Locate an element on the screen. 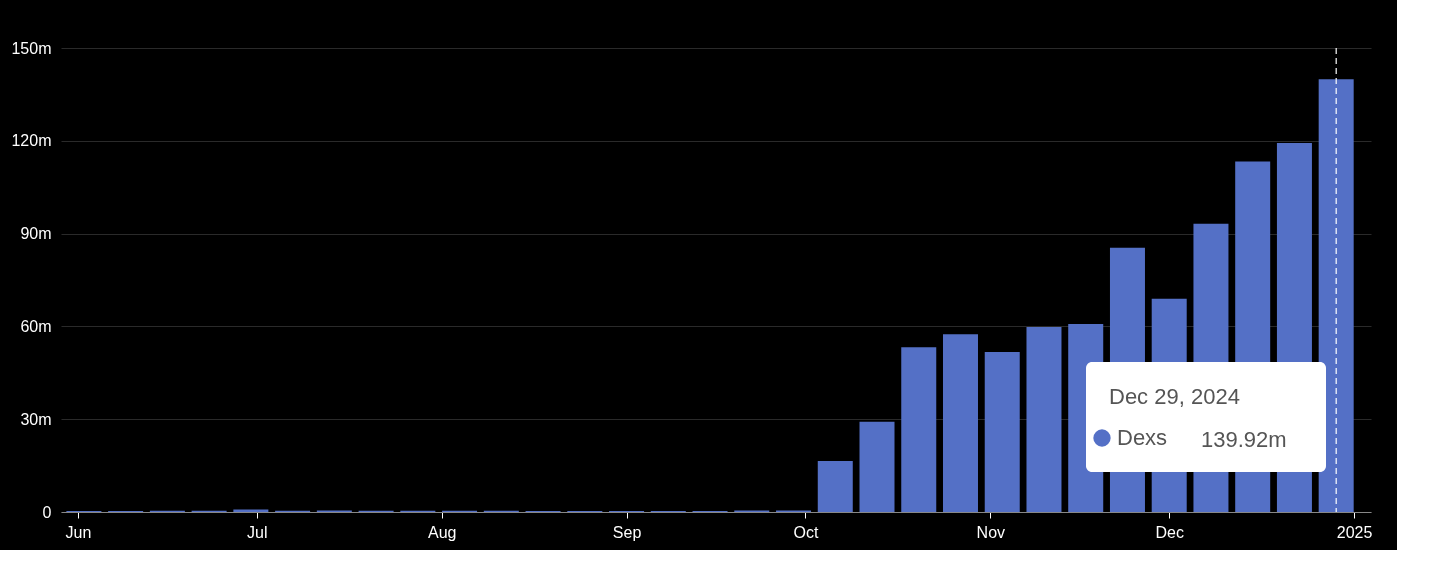 The height and width of the screenshot is (582, 1456). x-tick-label: Oct is located at coordinates (806, 532).